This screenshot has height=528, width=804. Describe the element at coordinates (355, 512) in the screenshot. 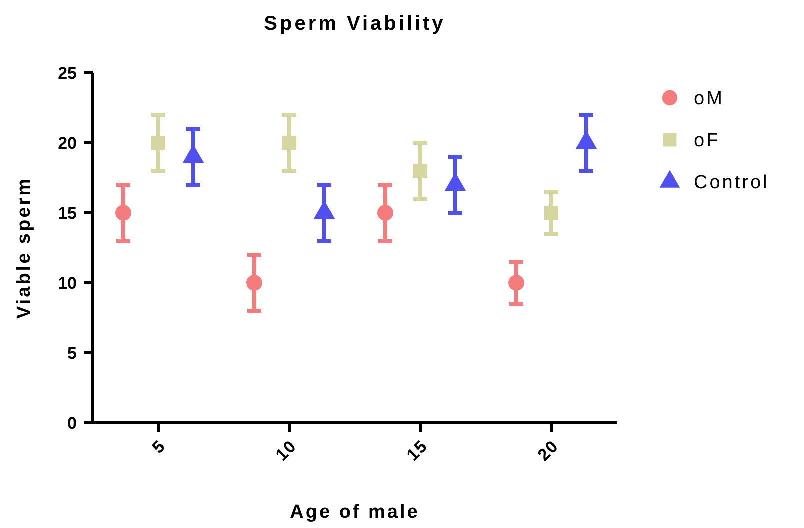

I see `x-axis-title: Age of male` at that location.